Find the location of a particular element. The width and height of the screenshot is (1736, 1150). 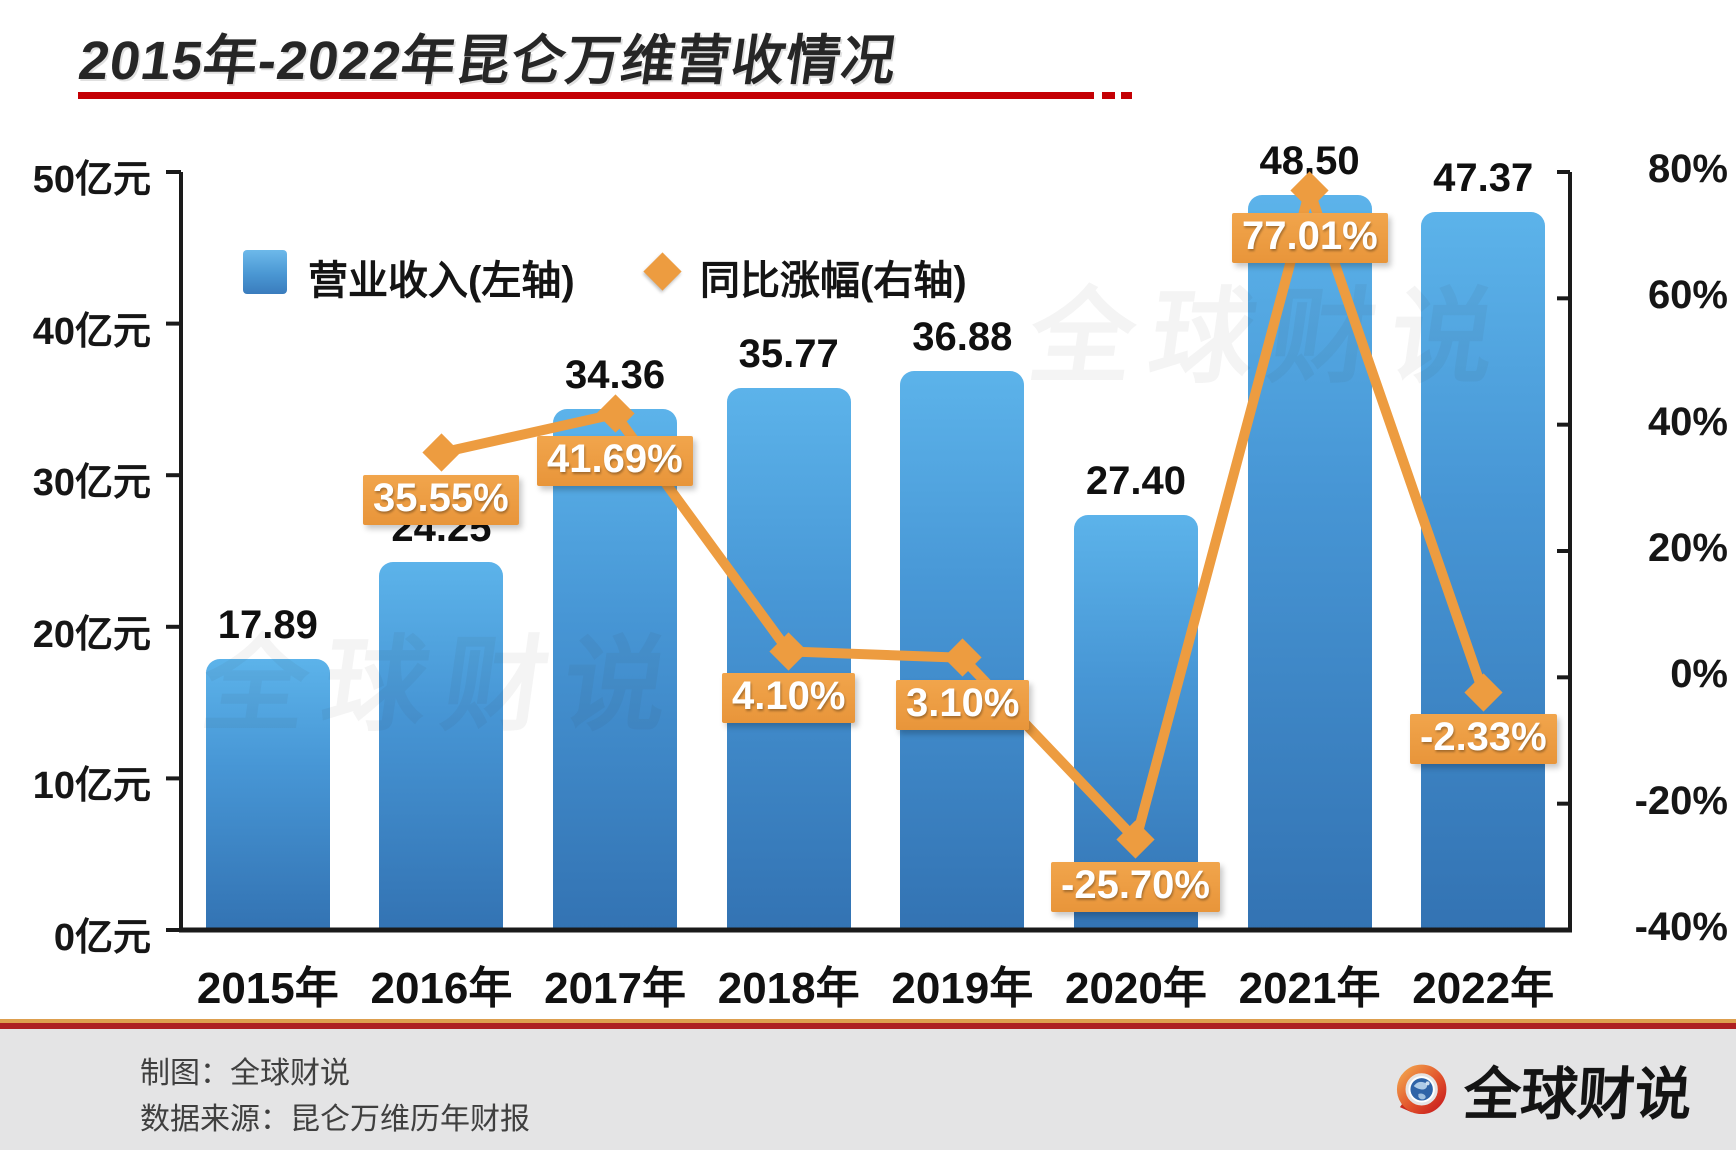

legend-growth-label: 同比涨幅(右轴) is located at coordinates (833, 281).